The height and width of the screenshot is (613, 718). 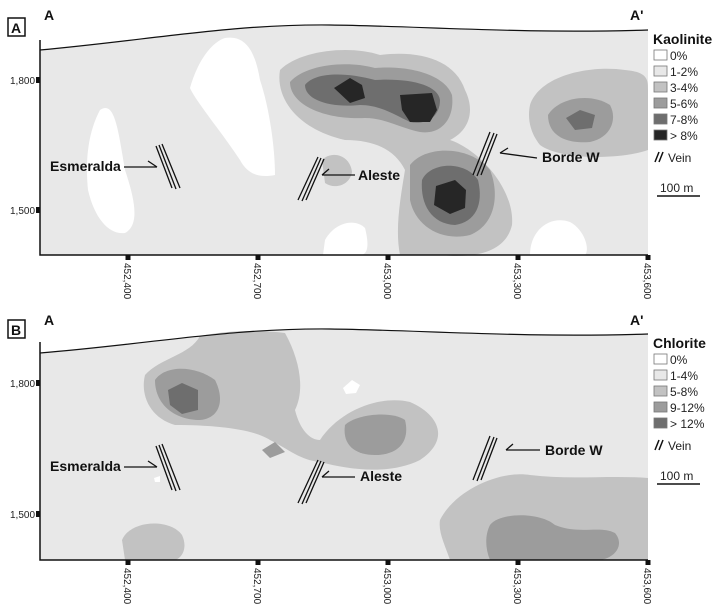 I want to click on legend-item-label: 7-8%, so click(x=684, y=120).